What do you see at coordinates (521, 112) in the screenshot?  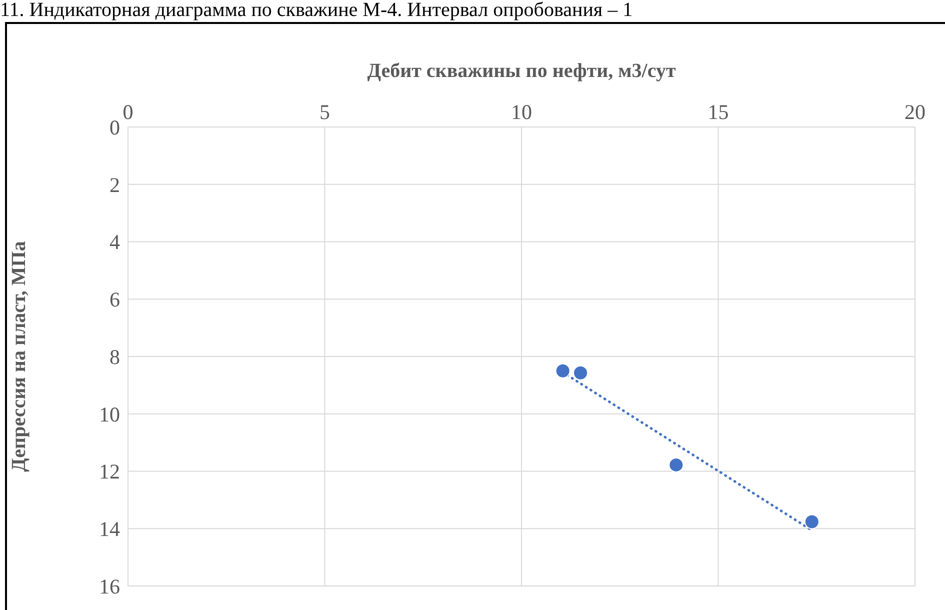 I see `x-tick-label: 10` at bounding box center [521, 112].